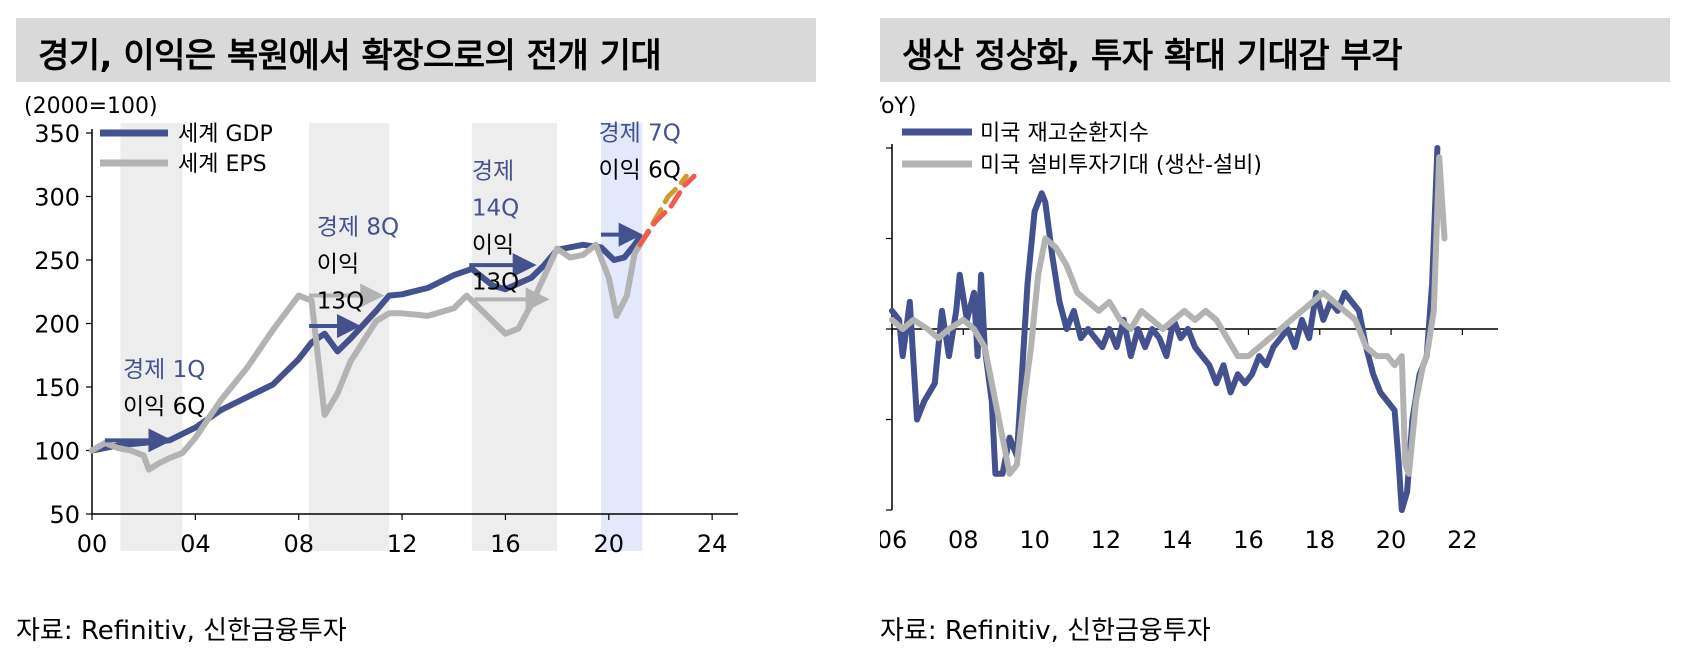 This screenshot has width=1692, height=660. What do you see at coordinates (181, 631) in the screenshot?
I see `left-source-note: 자료: Refinitiv, 신한금융투자` at bounding box center [181, 631].